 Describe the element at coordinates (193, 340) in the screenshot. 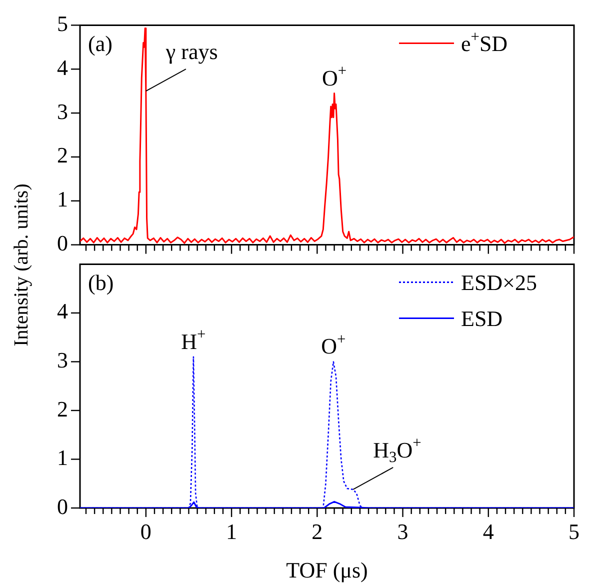

I see `annotation: H+` at that location.